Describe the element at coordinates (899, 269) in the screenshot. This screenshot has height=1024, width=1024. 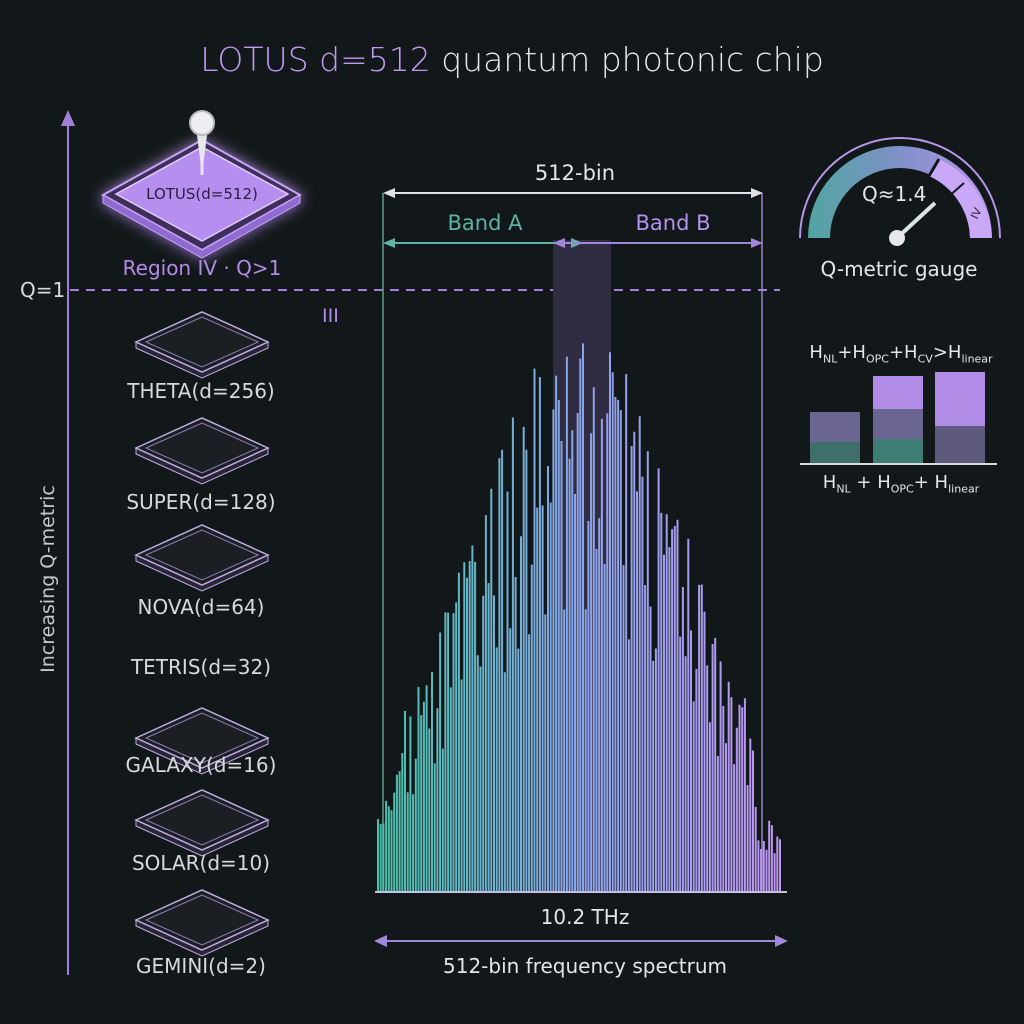
I see `gauge-caption: Q-metric gauge` at that location.